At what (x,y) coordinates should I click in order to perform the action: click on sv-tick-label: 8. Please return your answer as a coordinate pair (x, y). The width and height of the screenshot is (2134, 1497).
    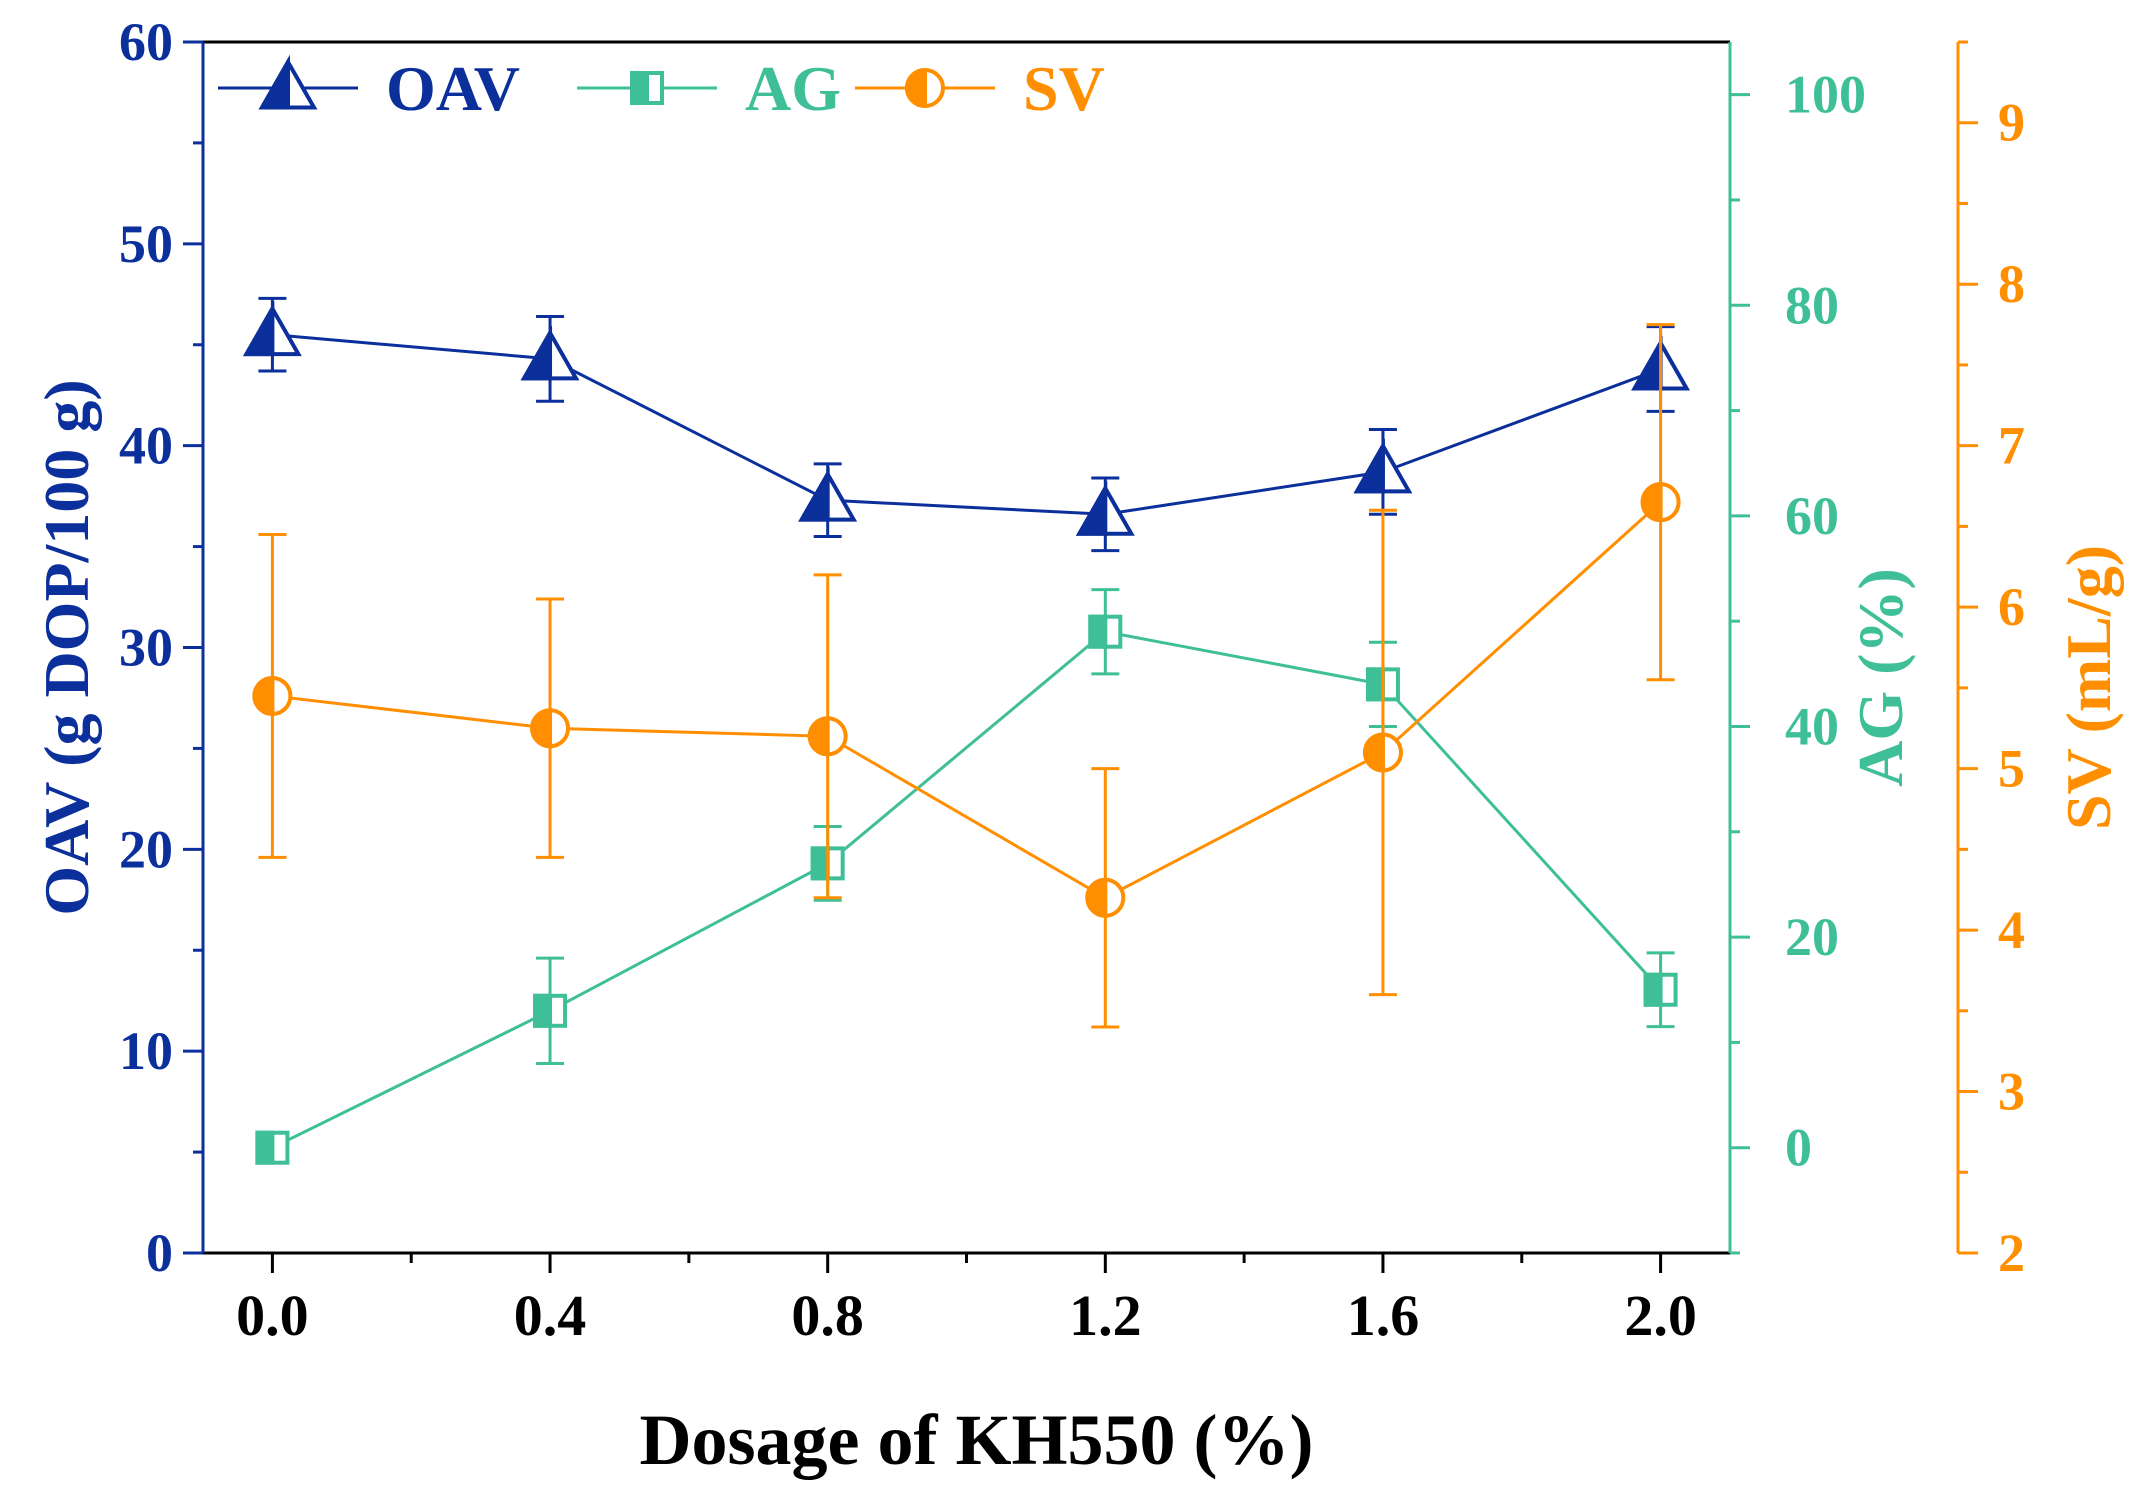
    Looking at the image, I should click on (2011, 284).